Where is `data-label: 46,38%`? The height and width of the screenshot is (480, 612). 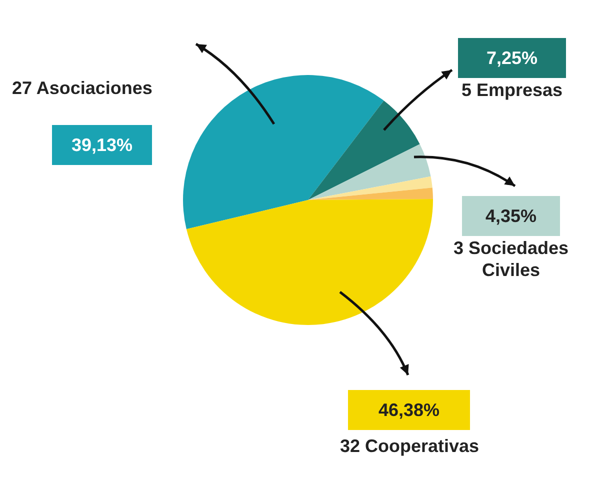 data-label: 46,38% is located at coordinates (409, 410).